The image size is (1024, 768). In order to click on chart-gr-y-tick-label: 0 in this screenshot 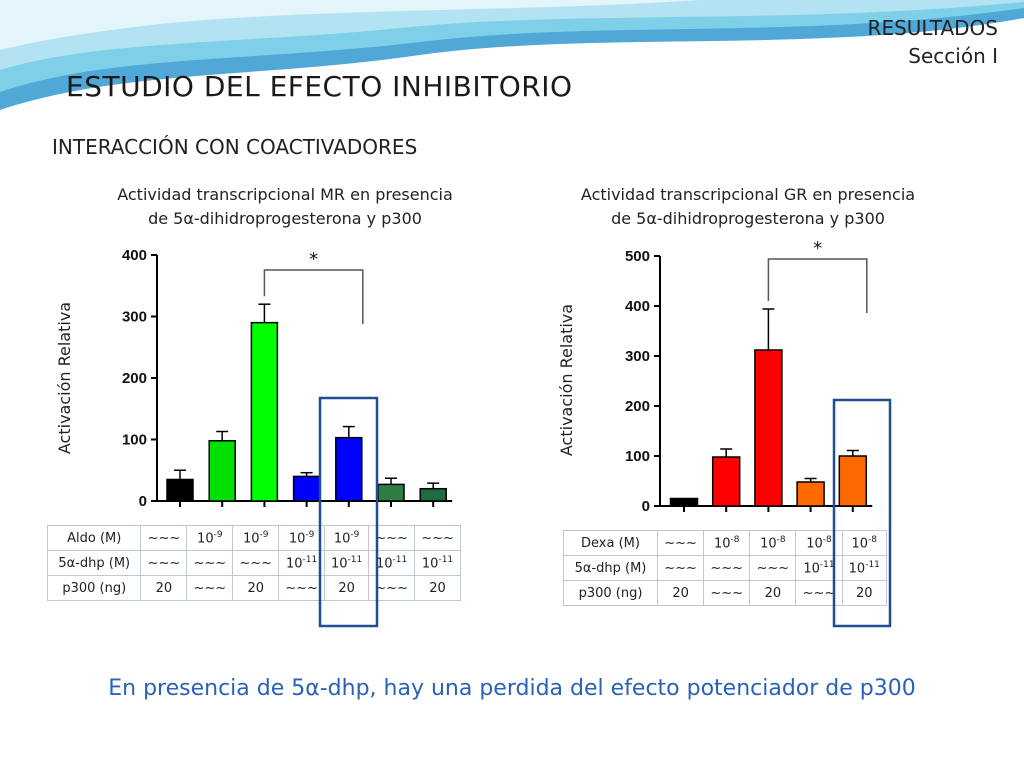, I will do `click(646, 506)`.